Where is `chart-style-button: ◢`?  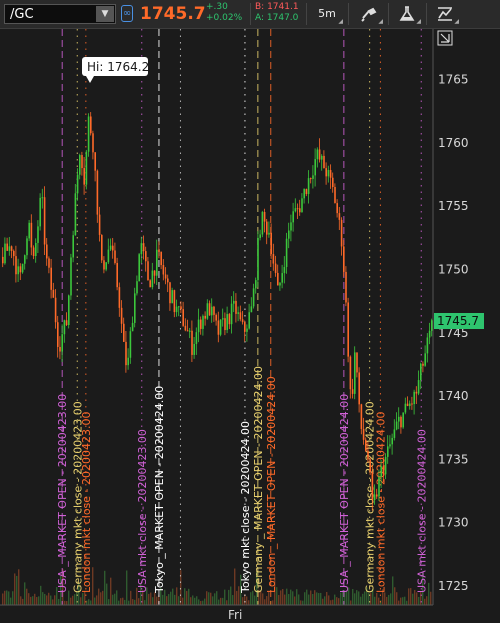
chart-style-button: ◢ is located at coordinates (445, 14).